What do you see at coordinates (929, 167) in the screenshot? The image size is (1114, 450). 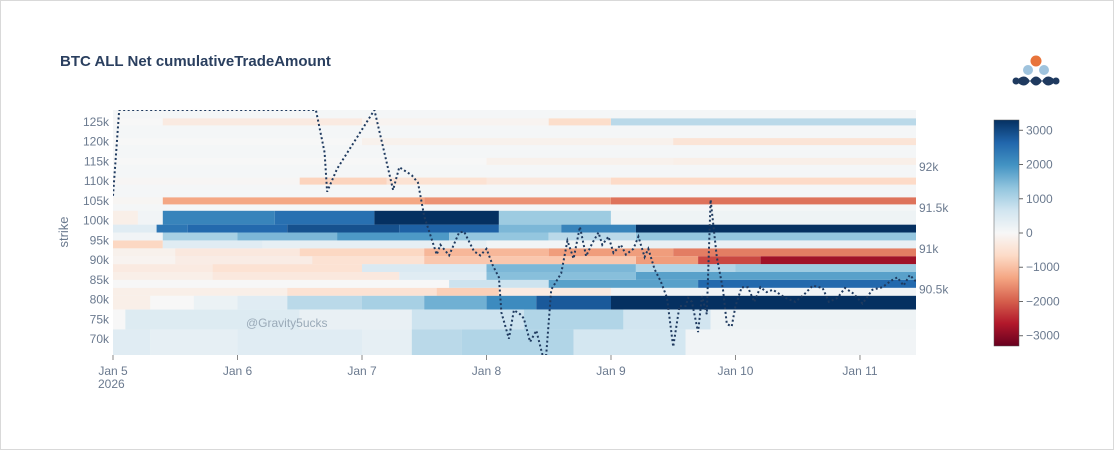 I see `price-tick-label: 92k` at bounding box center [929, 167].